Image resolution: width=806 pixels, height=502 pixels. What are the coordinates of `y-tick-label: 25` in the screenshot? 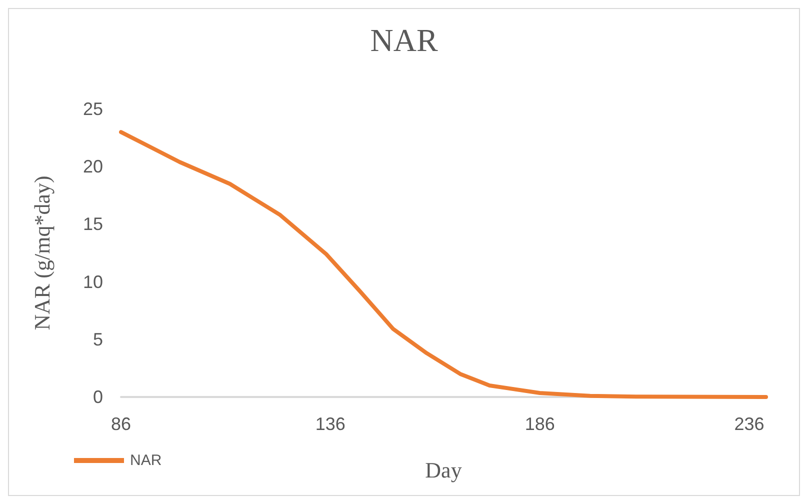 It's located at (92, 109).